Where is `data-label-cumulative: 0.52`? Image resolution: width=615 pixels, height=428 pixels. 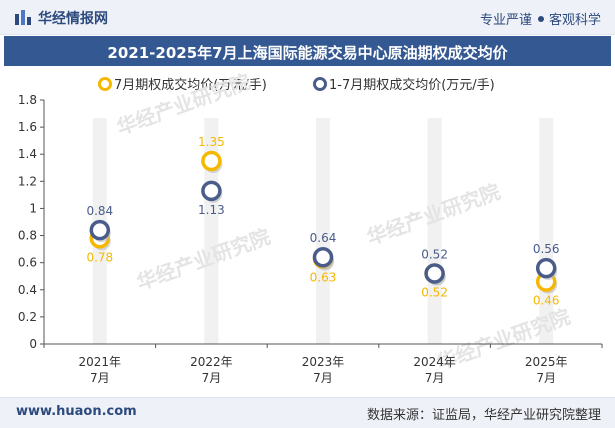
data-label-cumulative: 0.52 is located at coordinates (434, 255).